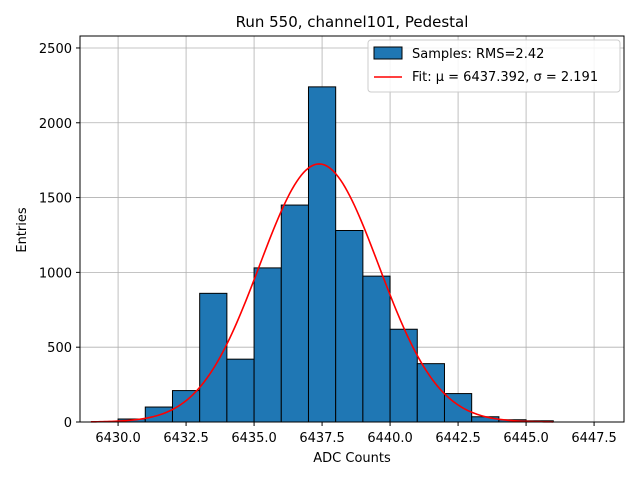  Describe the element at coordinates (388, 53) in the screenshot. I see `legend-swatch-samples` at that location.